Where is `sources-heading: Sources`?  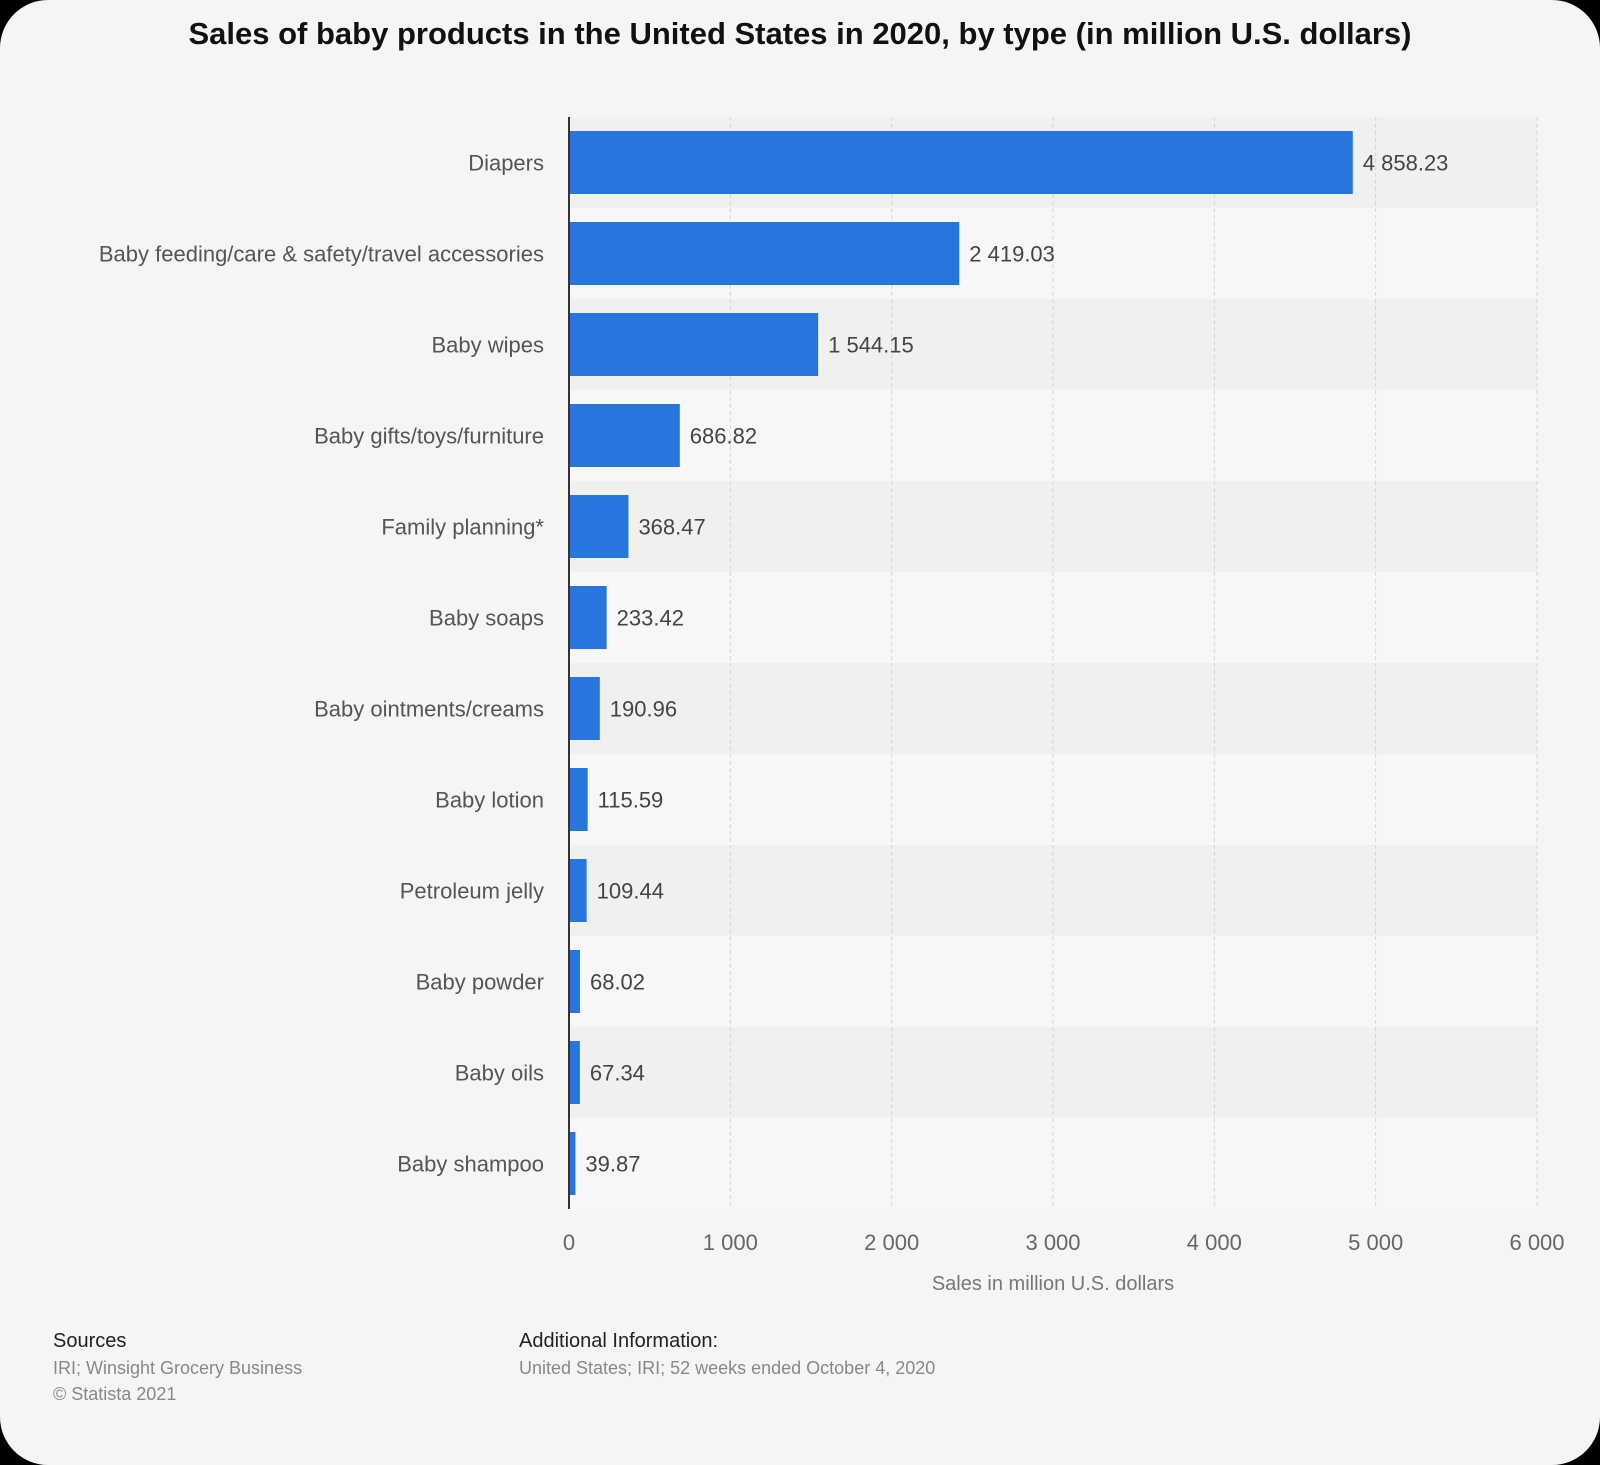
sources-heading: Sources is located at coordinates (90, 1341).